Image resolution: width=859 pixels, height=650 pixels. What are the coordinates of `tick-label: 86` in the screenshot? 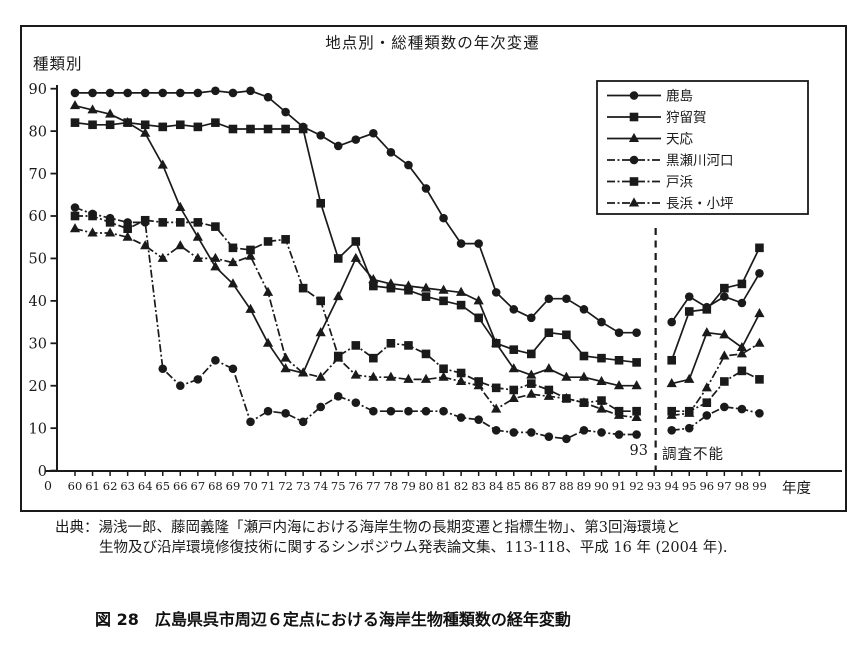 It's located at (531, 486).